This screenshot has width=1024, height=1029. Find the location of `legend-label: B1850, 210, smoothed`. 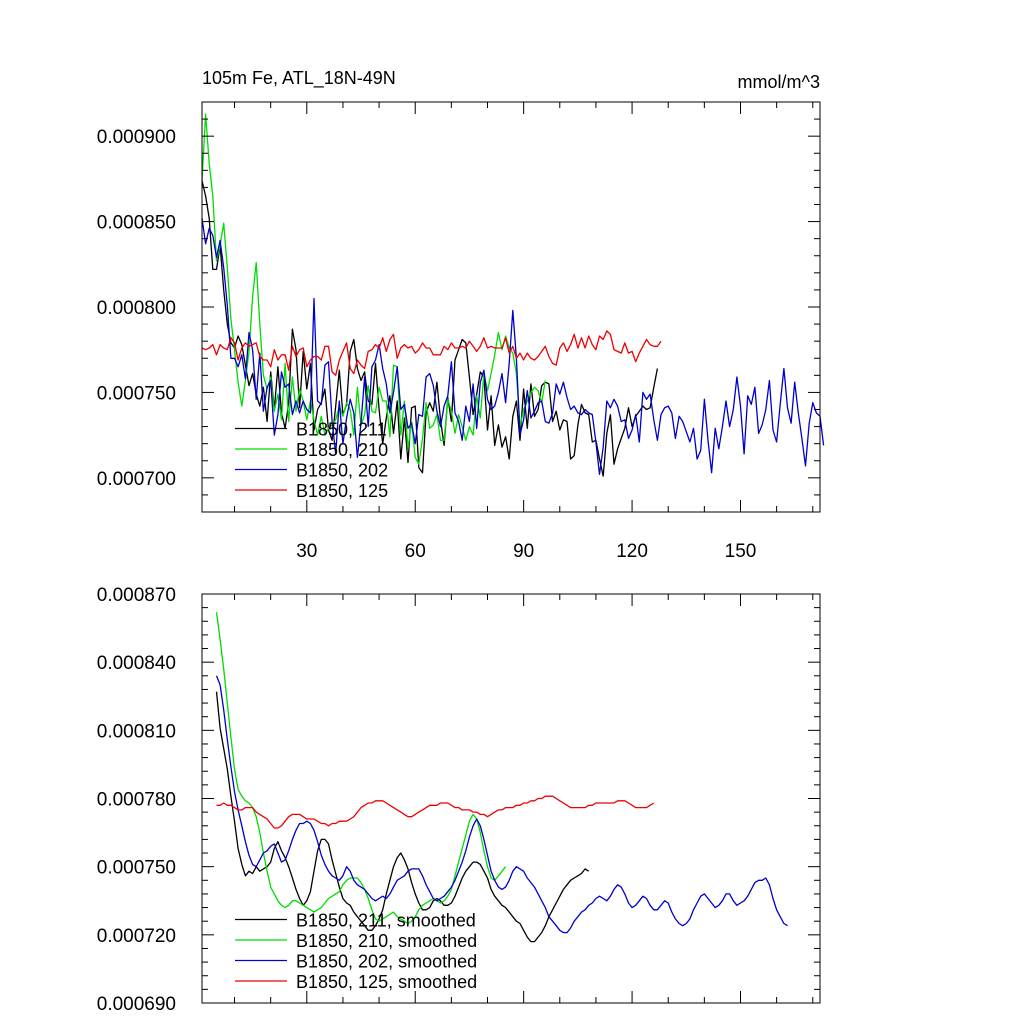

legend-label: B1850, 210, smoothed is located at coordinates (386, 941).